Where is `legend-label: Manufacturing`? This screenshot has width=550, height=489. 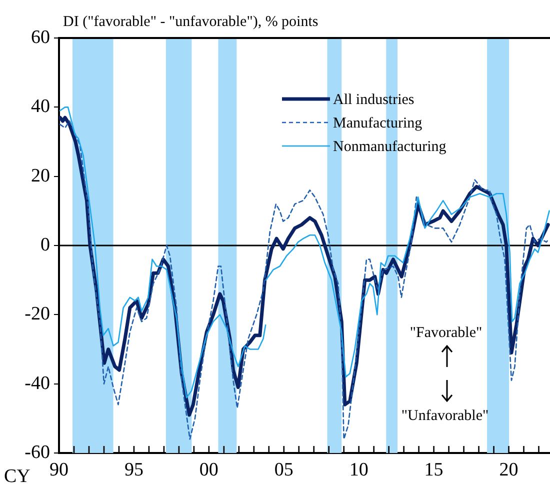 legend-label: Manufacturing is located at coordinates (378, 123).